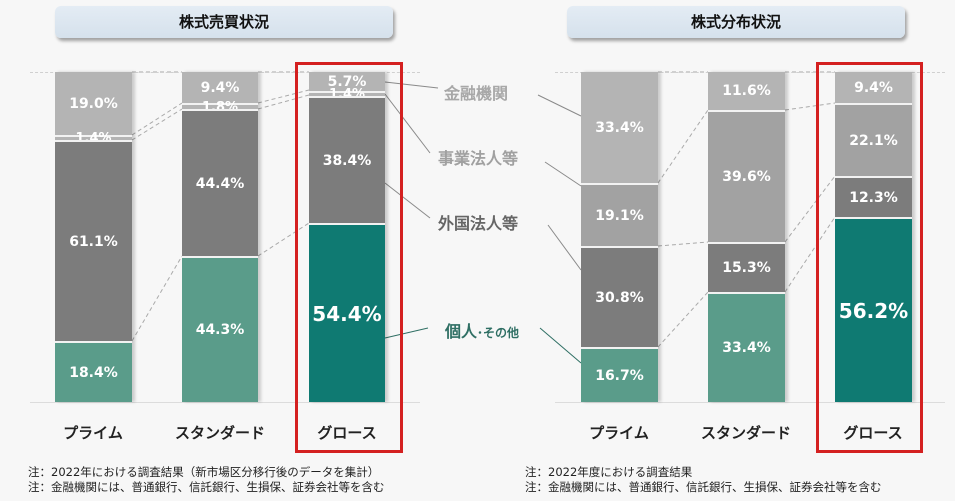 This screenshot has height=501, width=955. Describe the element at coordinates (476, 93) in the screenshot. I see `legend-financial: 金融機関` at that location.